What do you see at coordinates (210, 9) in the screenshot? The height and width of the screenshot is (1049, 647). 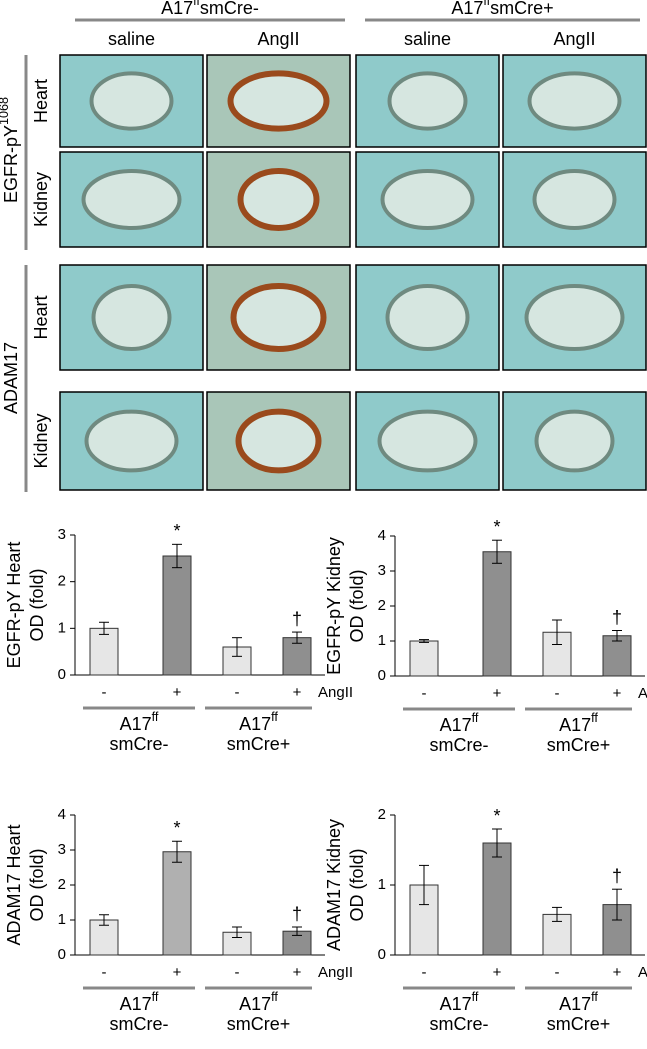 I see `label: A17ffsmCre-` at bounding box center [210, 9].